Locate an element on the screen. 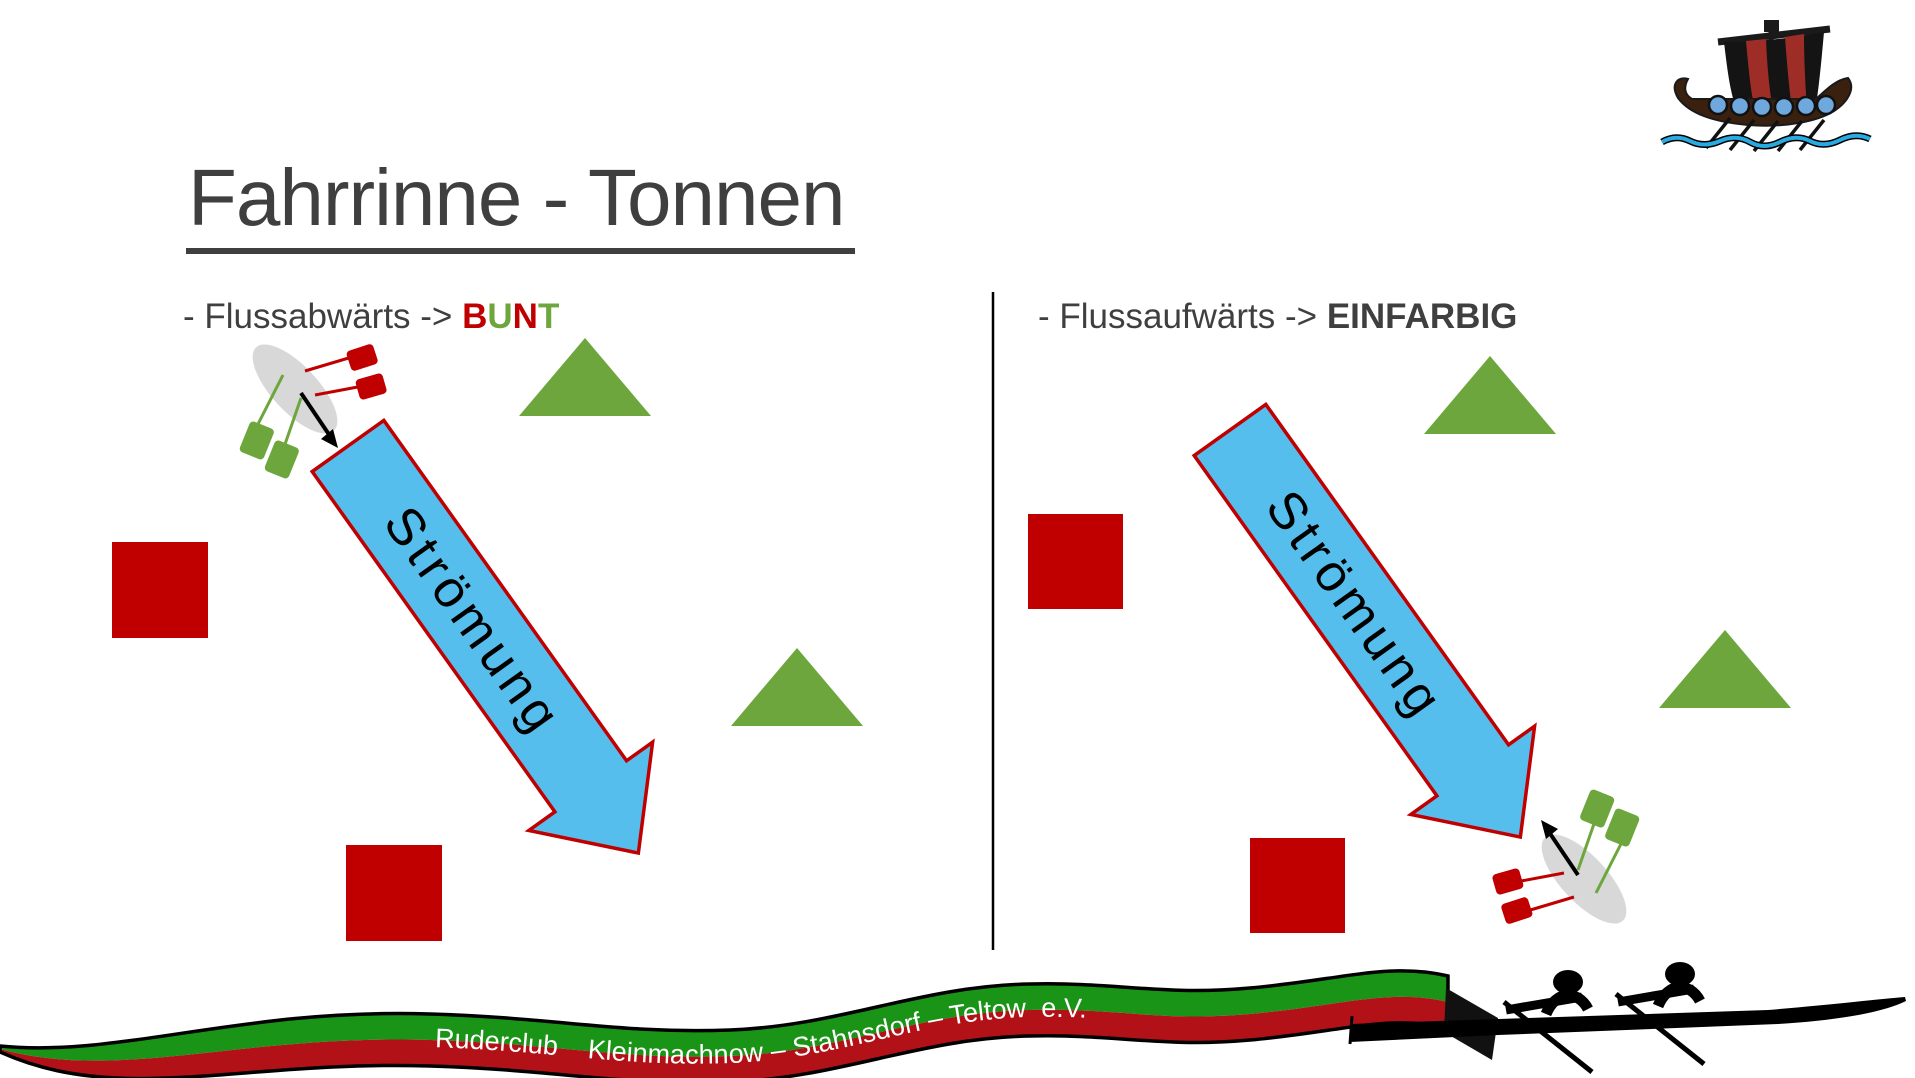  subtitle-upstream: - Flussaufwärts -> EINFARBIG is located at coordinates (1277, 317).